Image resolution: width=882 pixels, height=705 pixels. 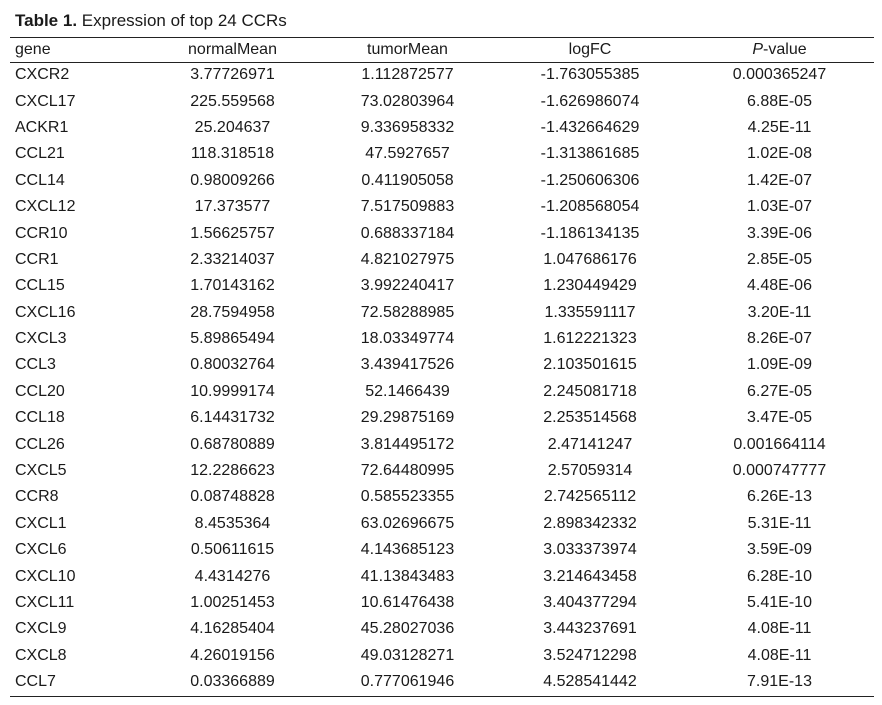 I want to click on cell-p-value: 0.000747777, so click(x=779, y=471).